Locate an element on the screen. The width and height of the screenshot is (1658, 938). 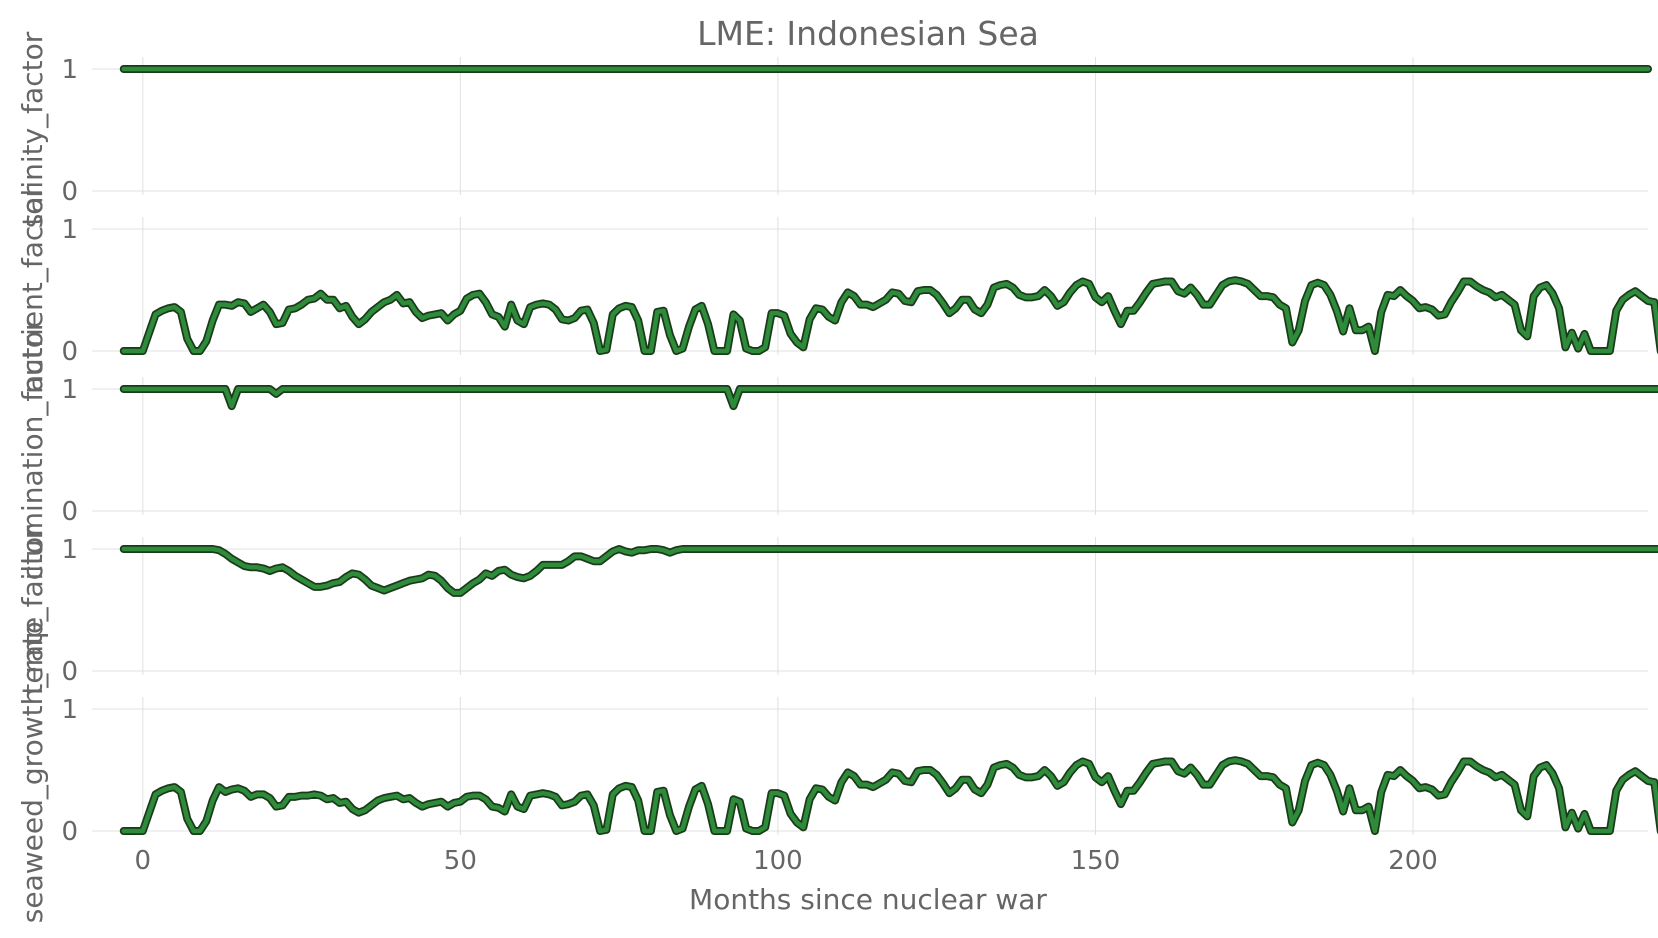
x-tick-label: 50 is located at coordinates (460, 861).